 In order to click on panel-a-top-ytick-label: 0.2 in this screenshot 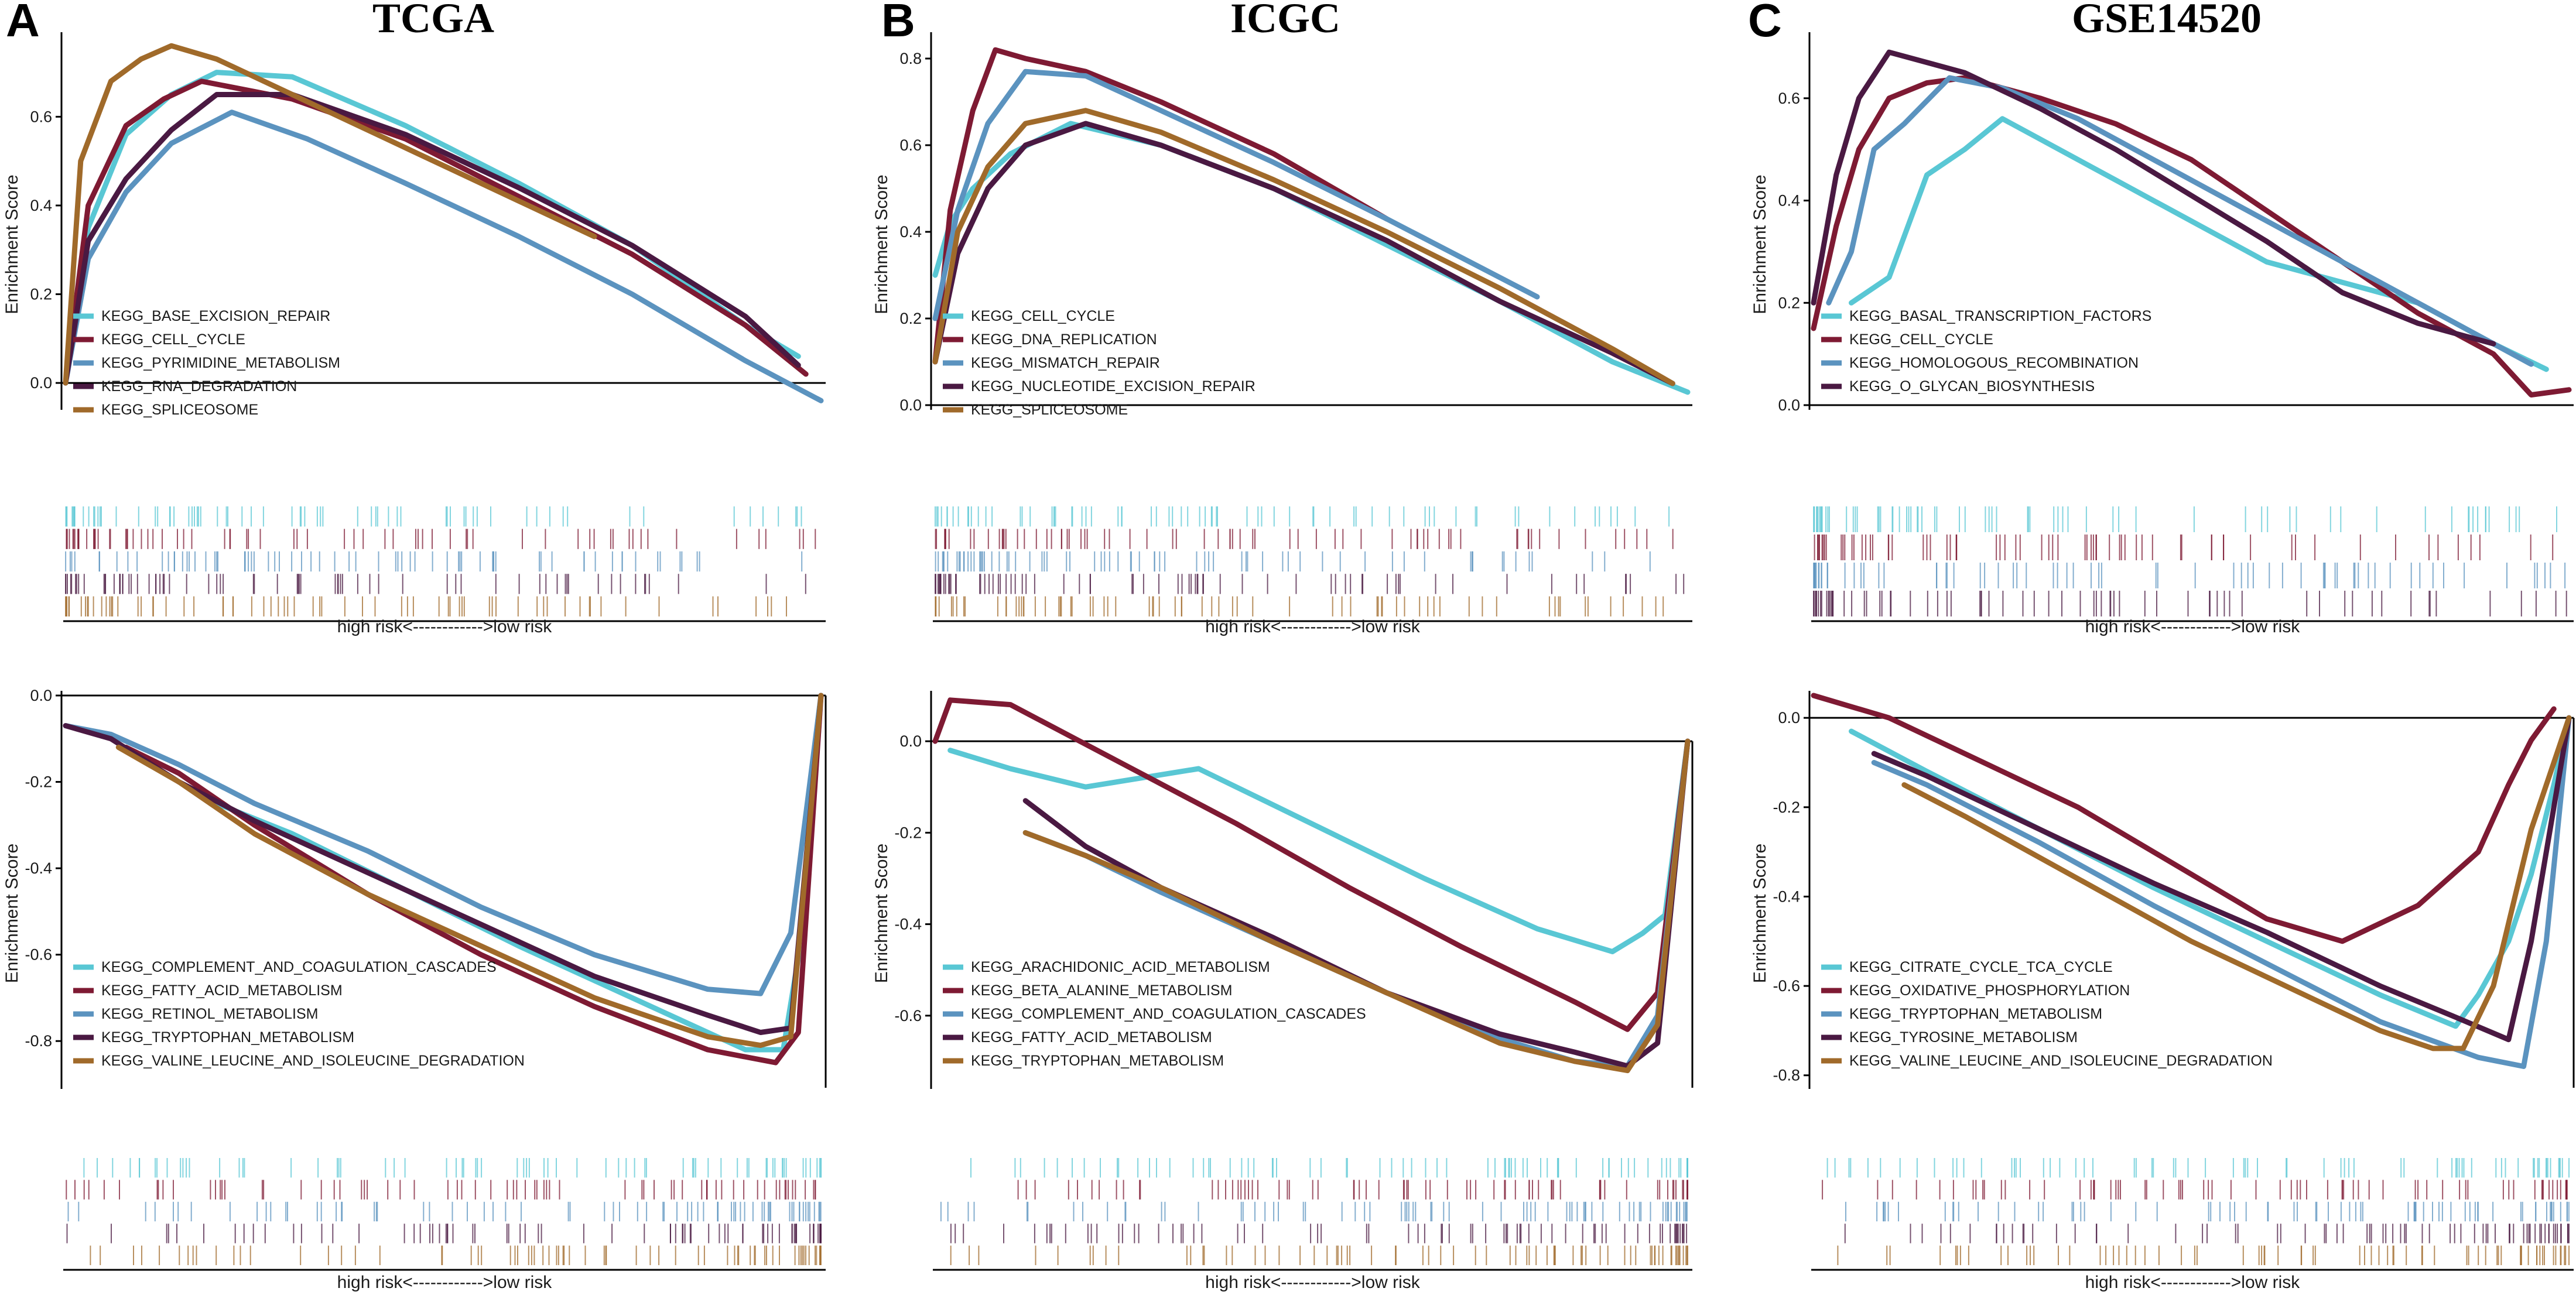, I will do `click(41, 294)`.